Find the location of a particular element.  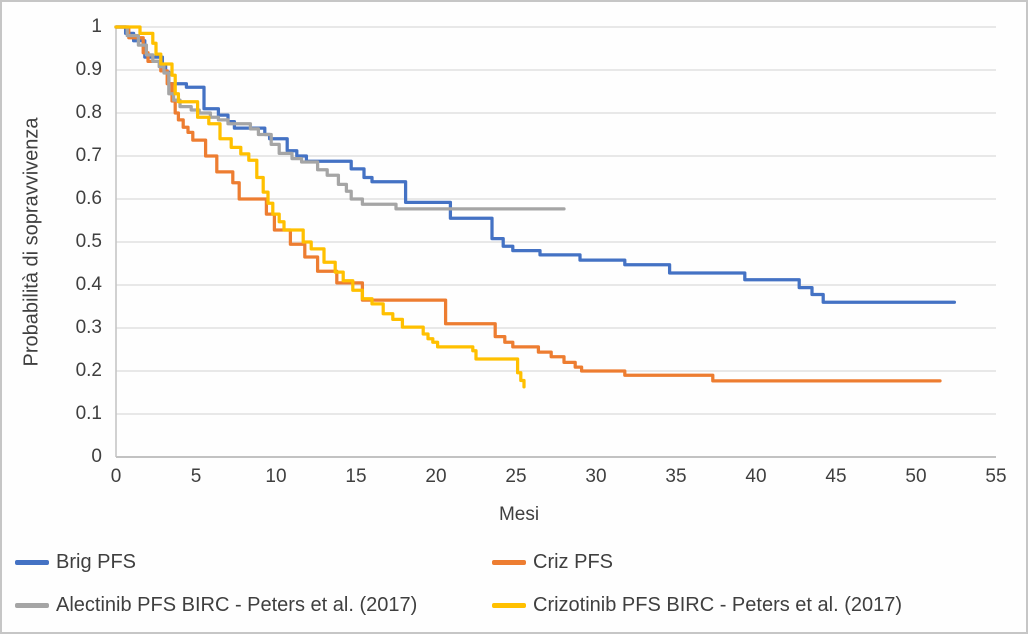

y-tick-label: 0 is located at coordinates (96, 456).